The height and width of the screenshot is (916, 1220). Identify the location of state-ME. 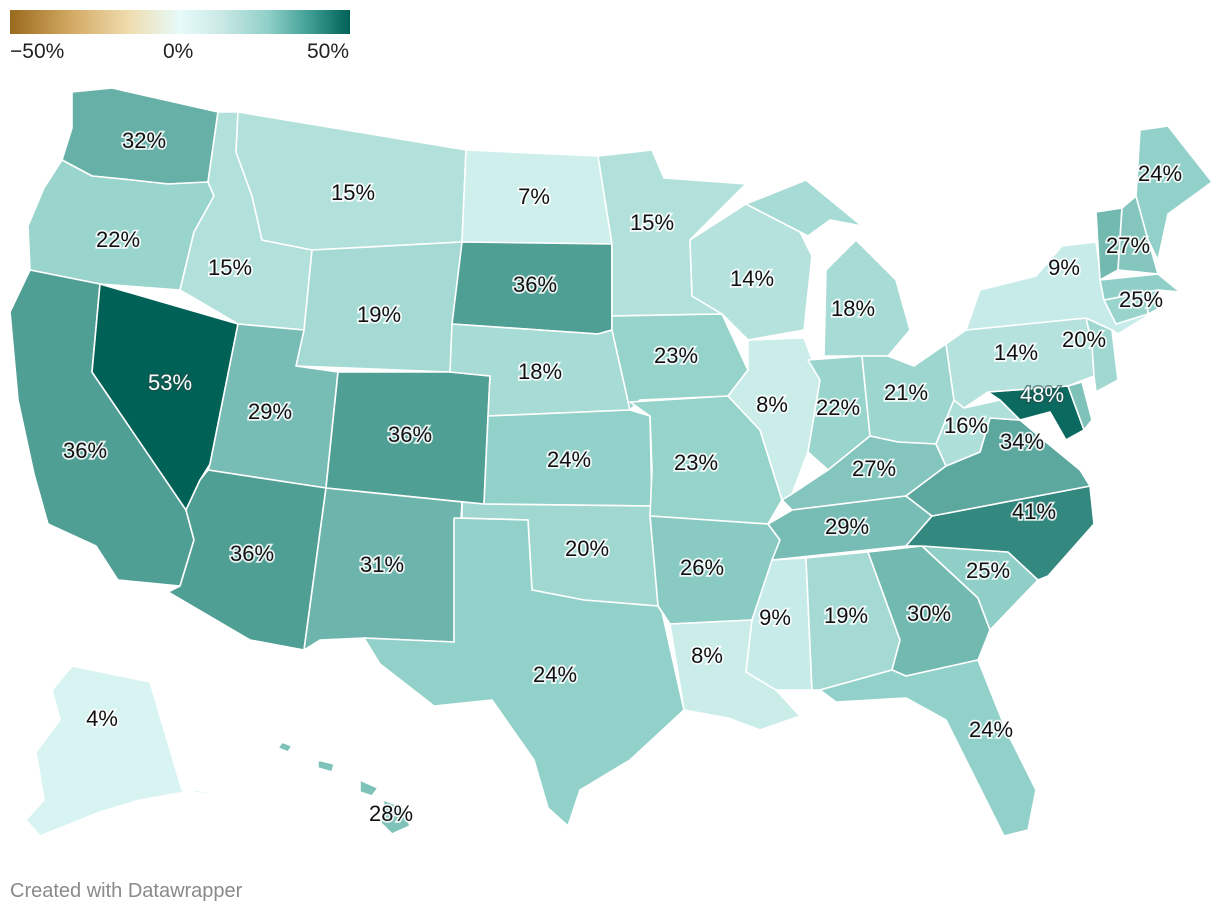
(1174, 193).